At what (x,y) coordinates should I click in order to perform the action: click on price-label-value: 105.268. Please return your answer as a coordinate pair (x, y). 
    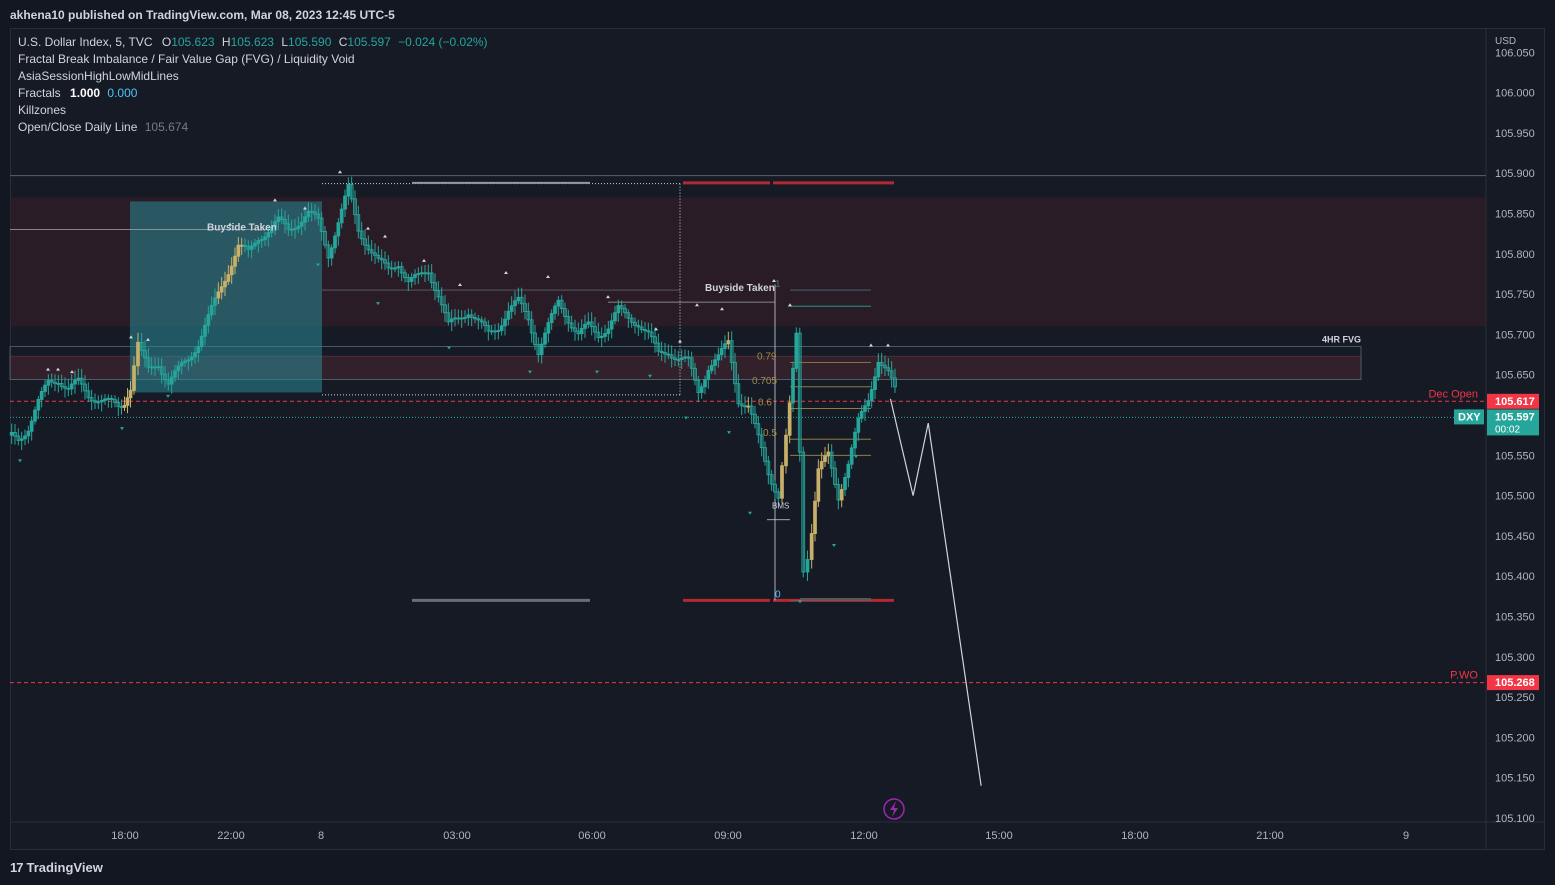
    Looking at the image, I should click on (1515, 683).